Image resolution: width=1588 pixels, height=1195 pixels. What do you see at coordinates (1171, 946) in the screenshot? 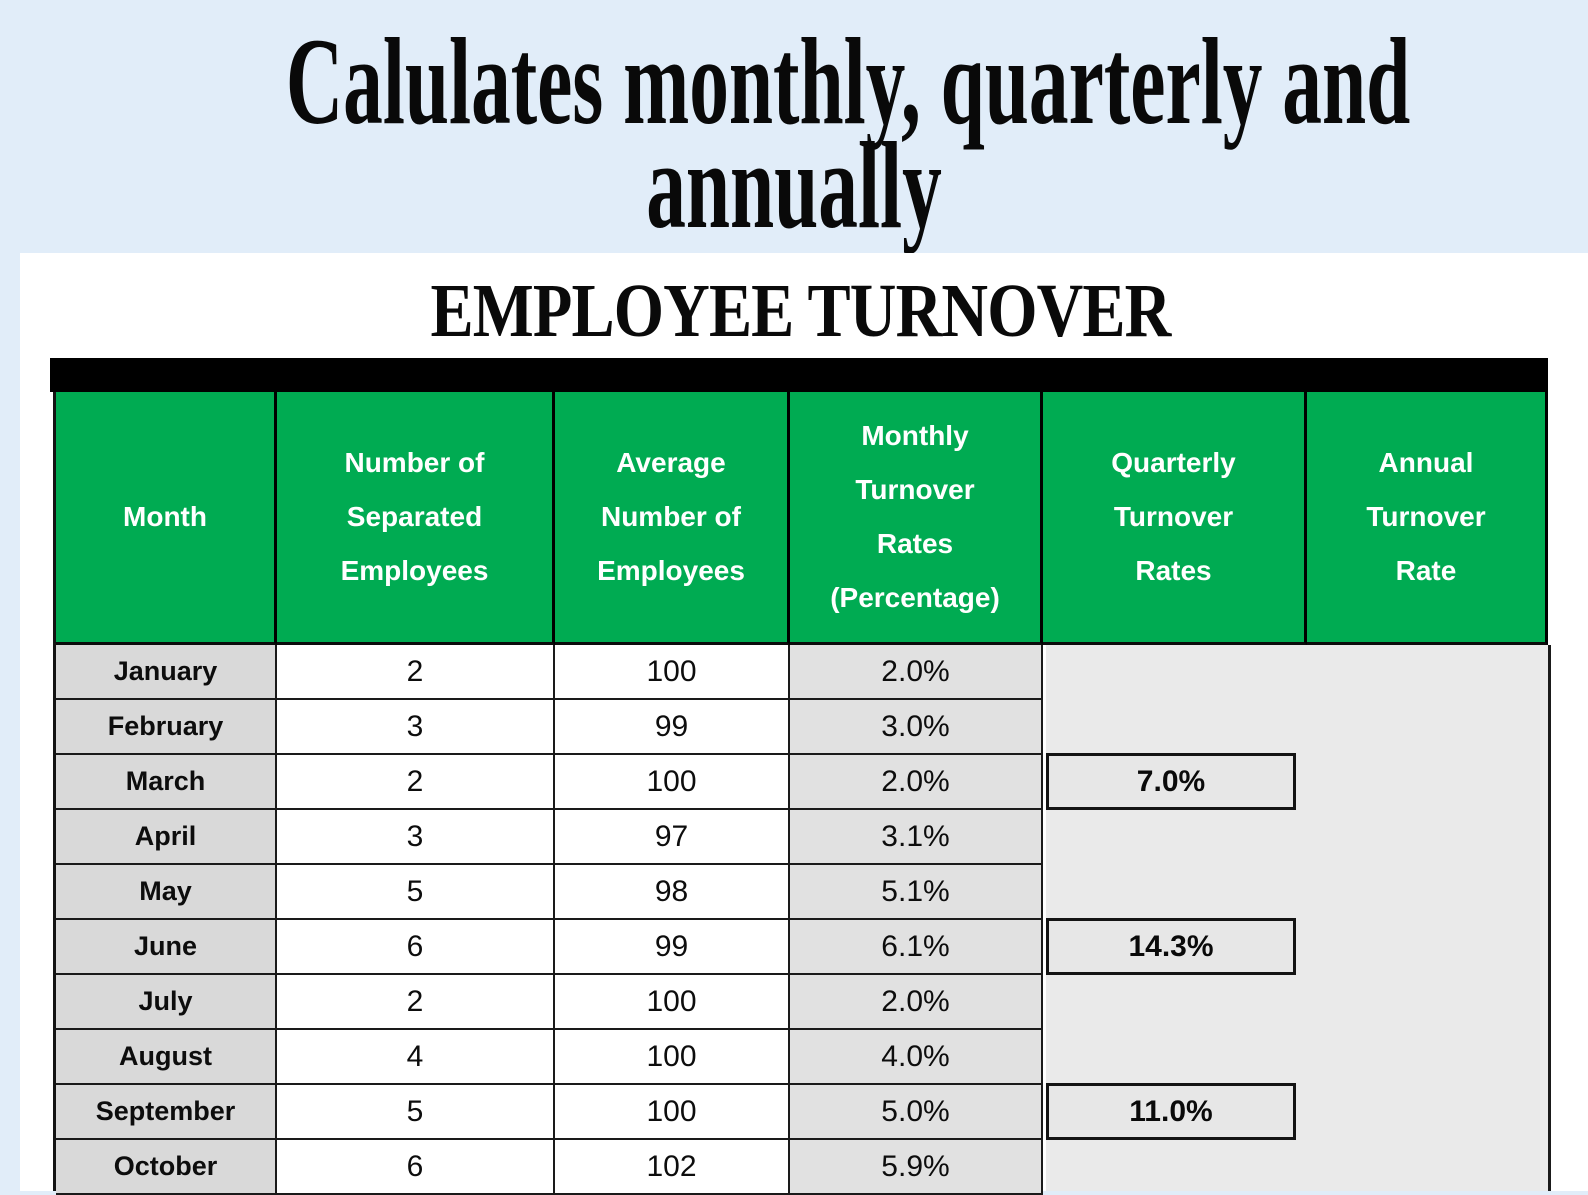
I see `quarterly-rate-box-q2: 14.3%` at bounding box center [1171, 946].